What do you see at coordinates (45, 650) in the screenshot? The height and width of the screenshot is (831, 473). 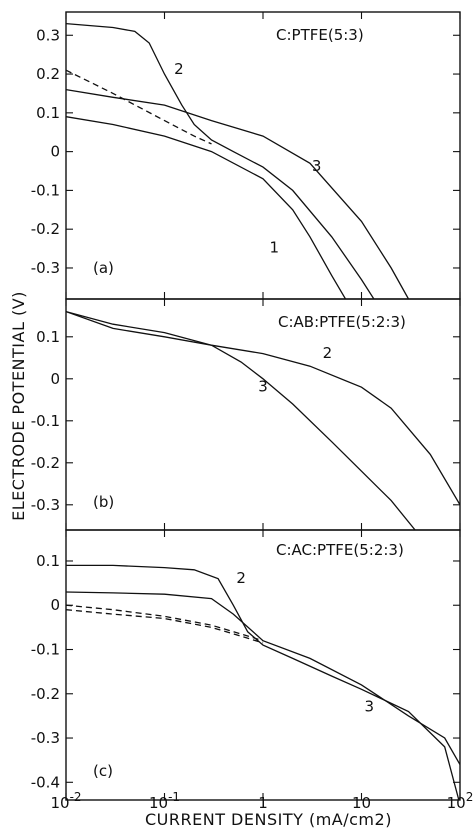 I see `panel-c-y-tick-label: -0.1` at bounding box center [45, 650].